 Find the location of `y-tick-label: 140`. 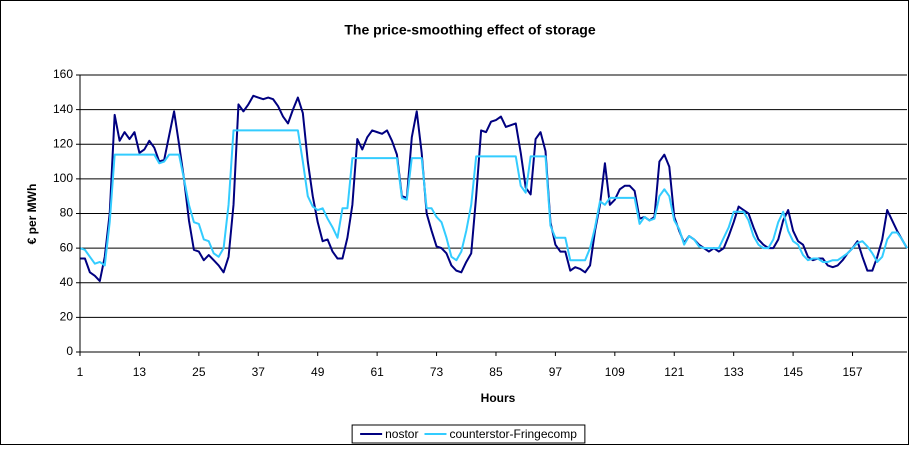

y-tick-label: 140 is located at coordinates (63, 109).